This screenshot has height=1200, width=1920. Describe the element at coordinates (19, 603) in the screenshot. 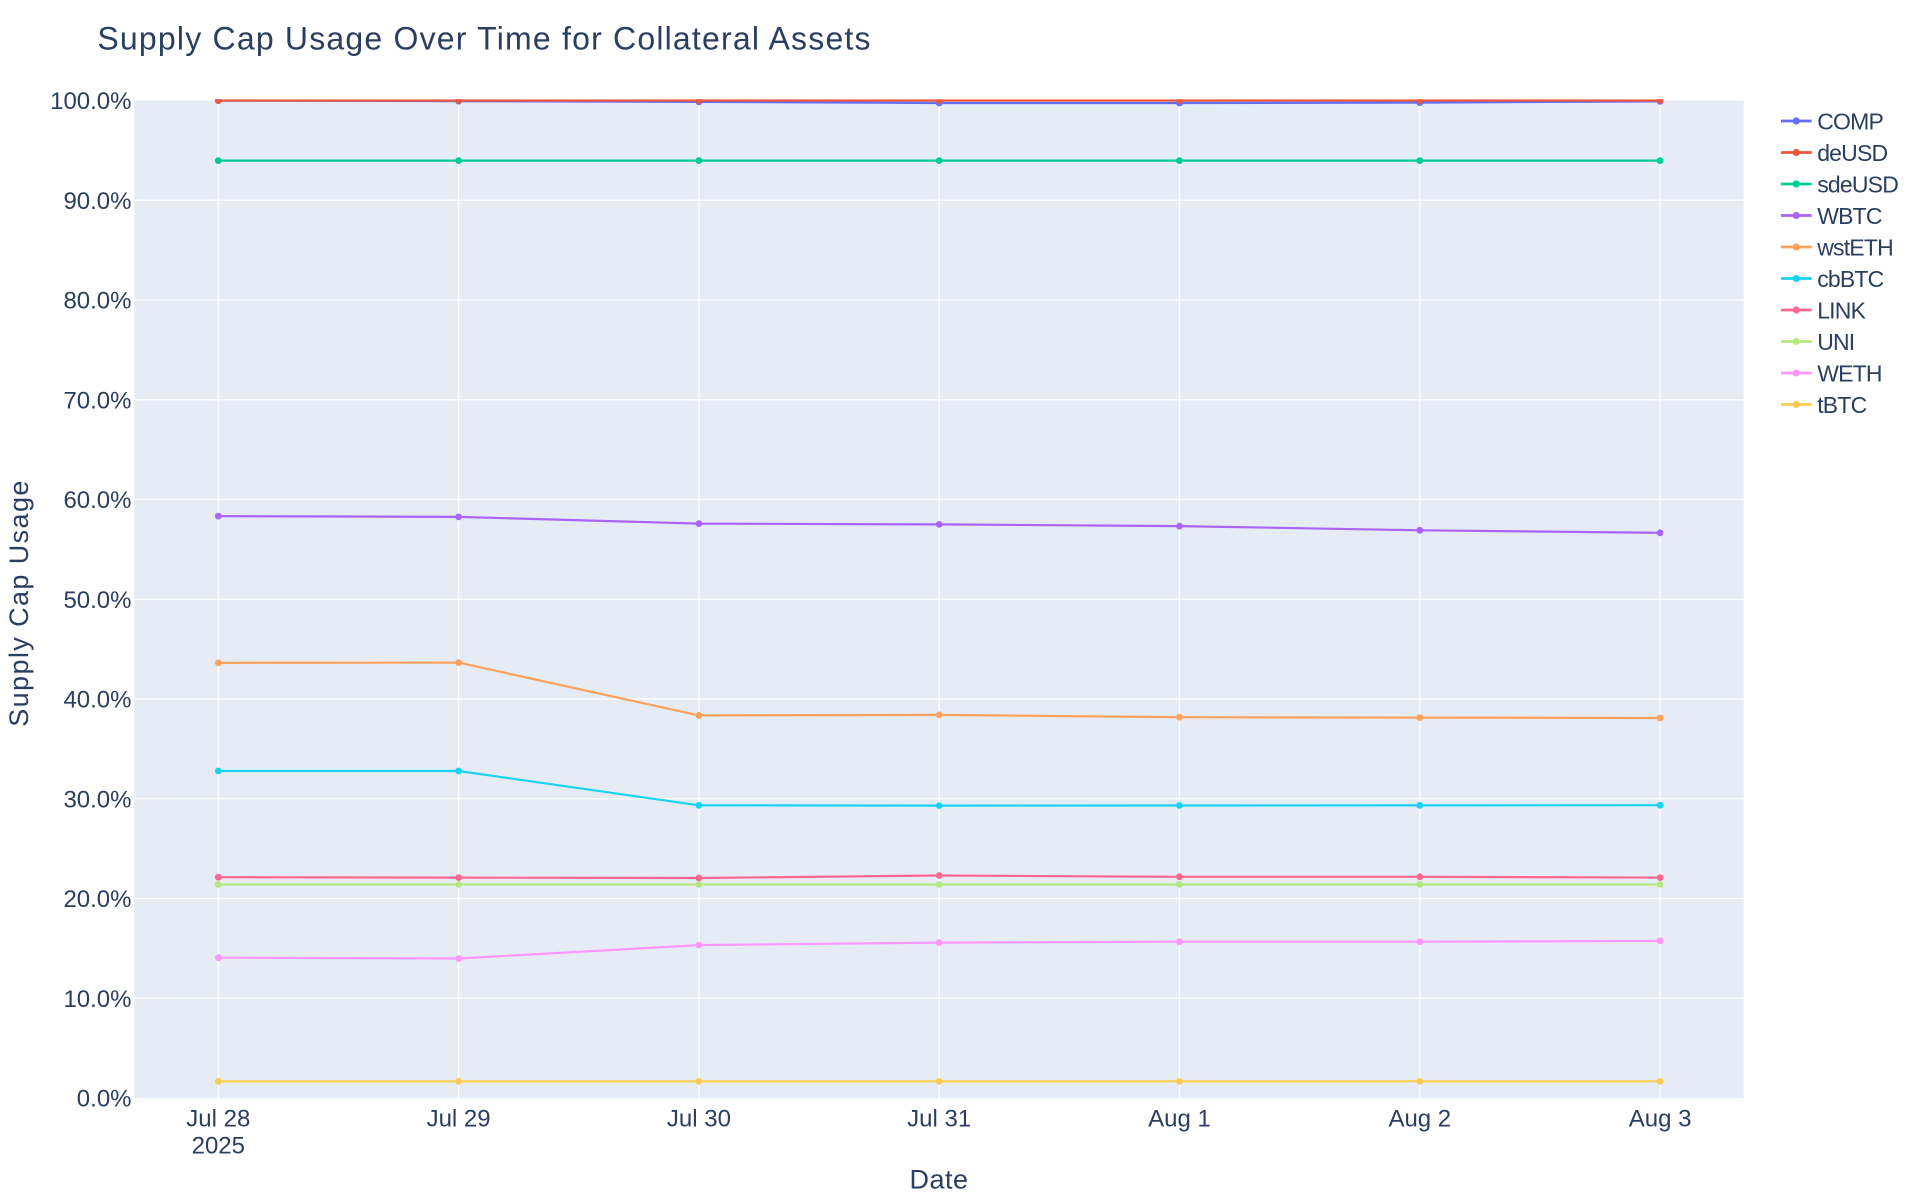

I see `svg-text: Supply Cap Usage` at that location.